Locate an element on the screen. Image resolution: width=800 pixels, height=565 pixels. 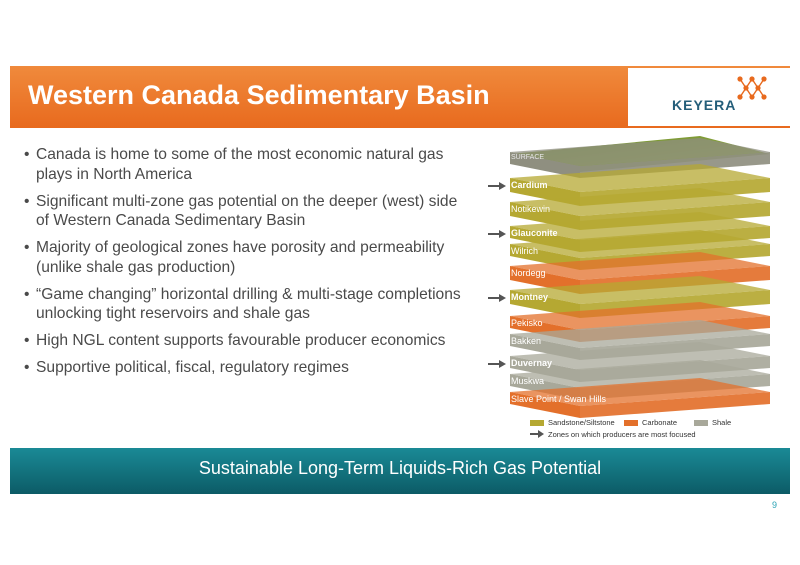
logo-text: KEYERA is located at coordinates (704, 105).